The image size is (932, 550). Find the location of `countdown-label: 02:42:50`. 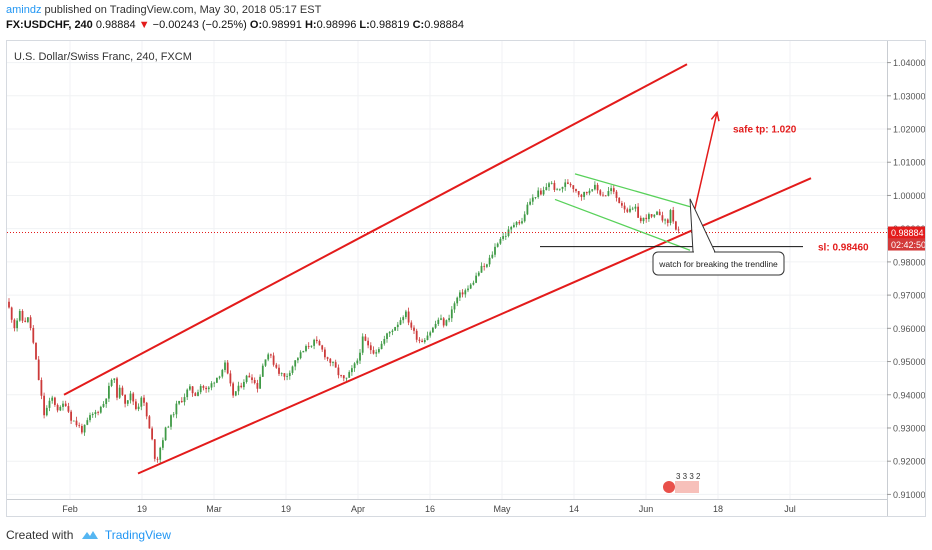

countdown-label: 02:42:50 is located at coordinates (908, 245).